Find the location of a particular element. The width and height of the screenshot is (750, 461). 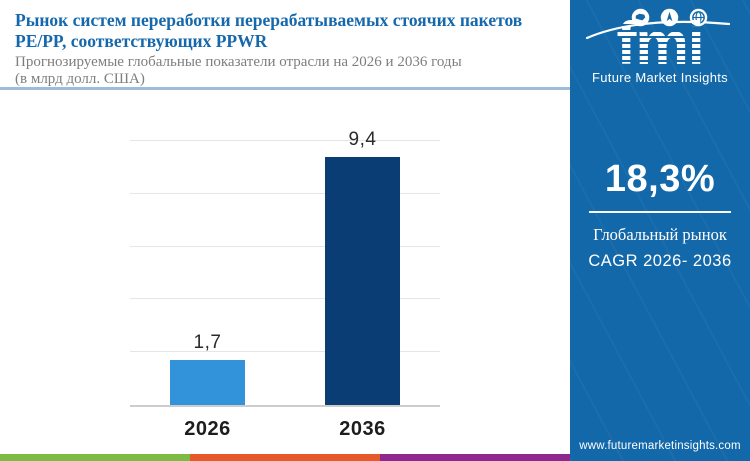

compass-icon is located at coordinates (669, 17).